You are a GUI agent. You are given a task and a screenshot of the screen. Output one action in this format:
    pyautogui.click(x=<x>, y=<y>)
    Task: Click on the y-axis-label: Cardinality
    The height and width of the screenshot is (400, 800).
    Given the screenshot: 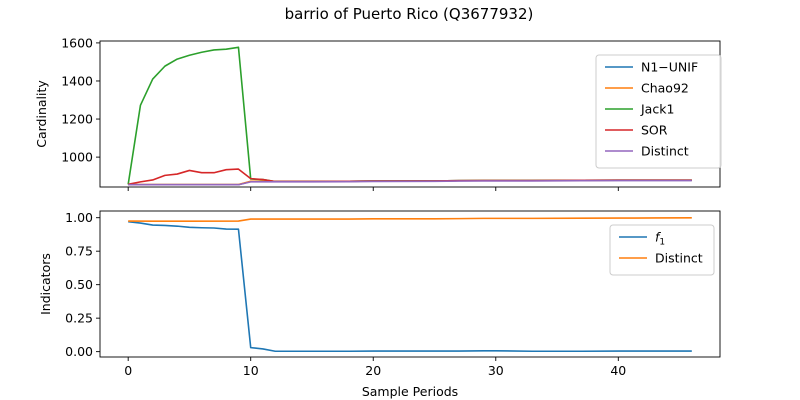 What is the action you would take?
    pyautogui.click(x=41, y=114)
    